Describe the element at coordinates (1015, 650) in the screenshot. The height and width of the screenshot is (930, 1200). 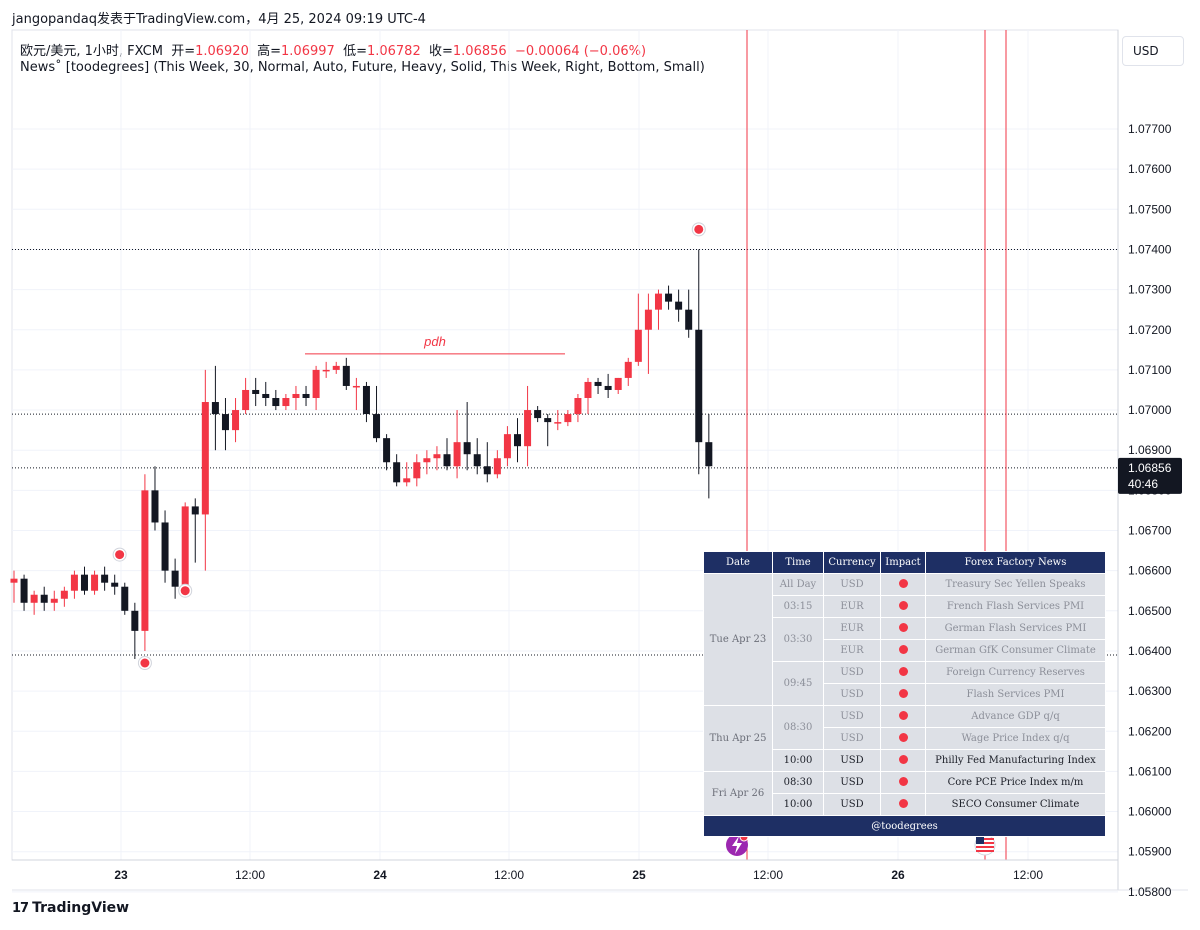
I see `news-title-cell: German GfK Consumer Climate` at that location.